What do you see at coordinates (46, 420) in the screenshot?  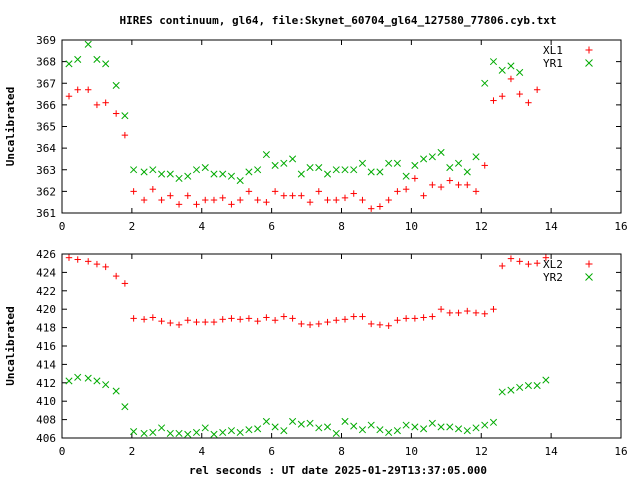 I see `y-tick-label: 408` at bounding box center [46, 420].